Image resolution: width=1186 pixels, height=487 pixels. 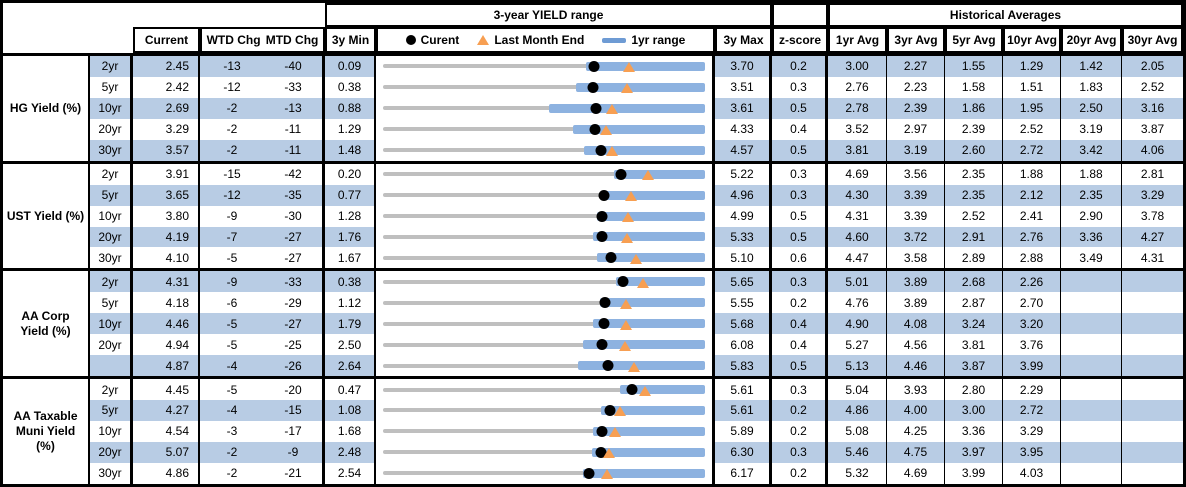 I want to click on group-label: AA Corp Yield (%), so click(x=46, y=324).